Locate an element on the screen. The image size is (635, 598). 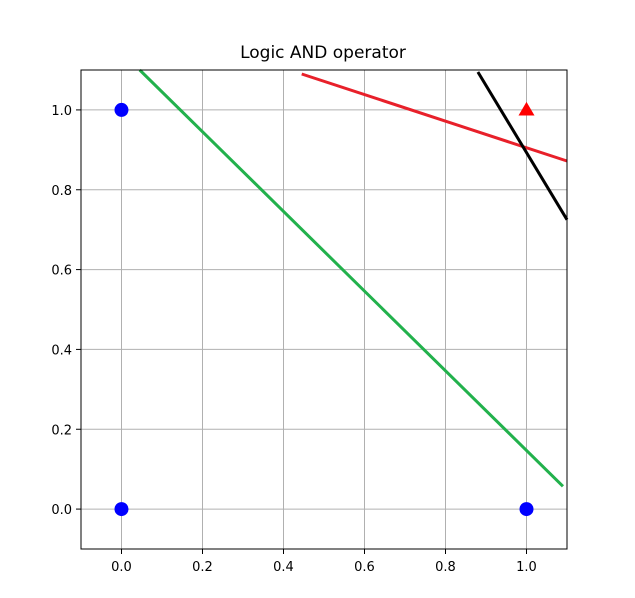
x-tick-label: 0.6 is located at coordinates (364, 567).